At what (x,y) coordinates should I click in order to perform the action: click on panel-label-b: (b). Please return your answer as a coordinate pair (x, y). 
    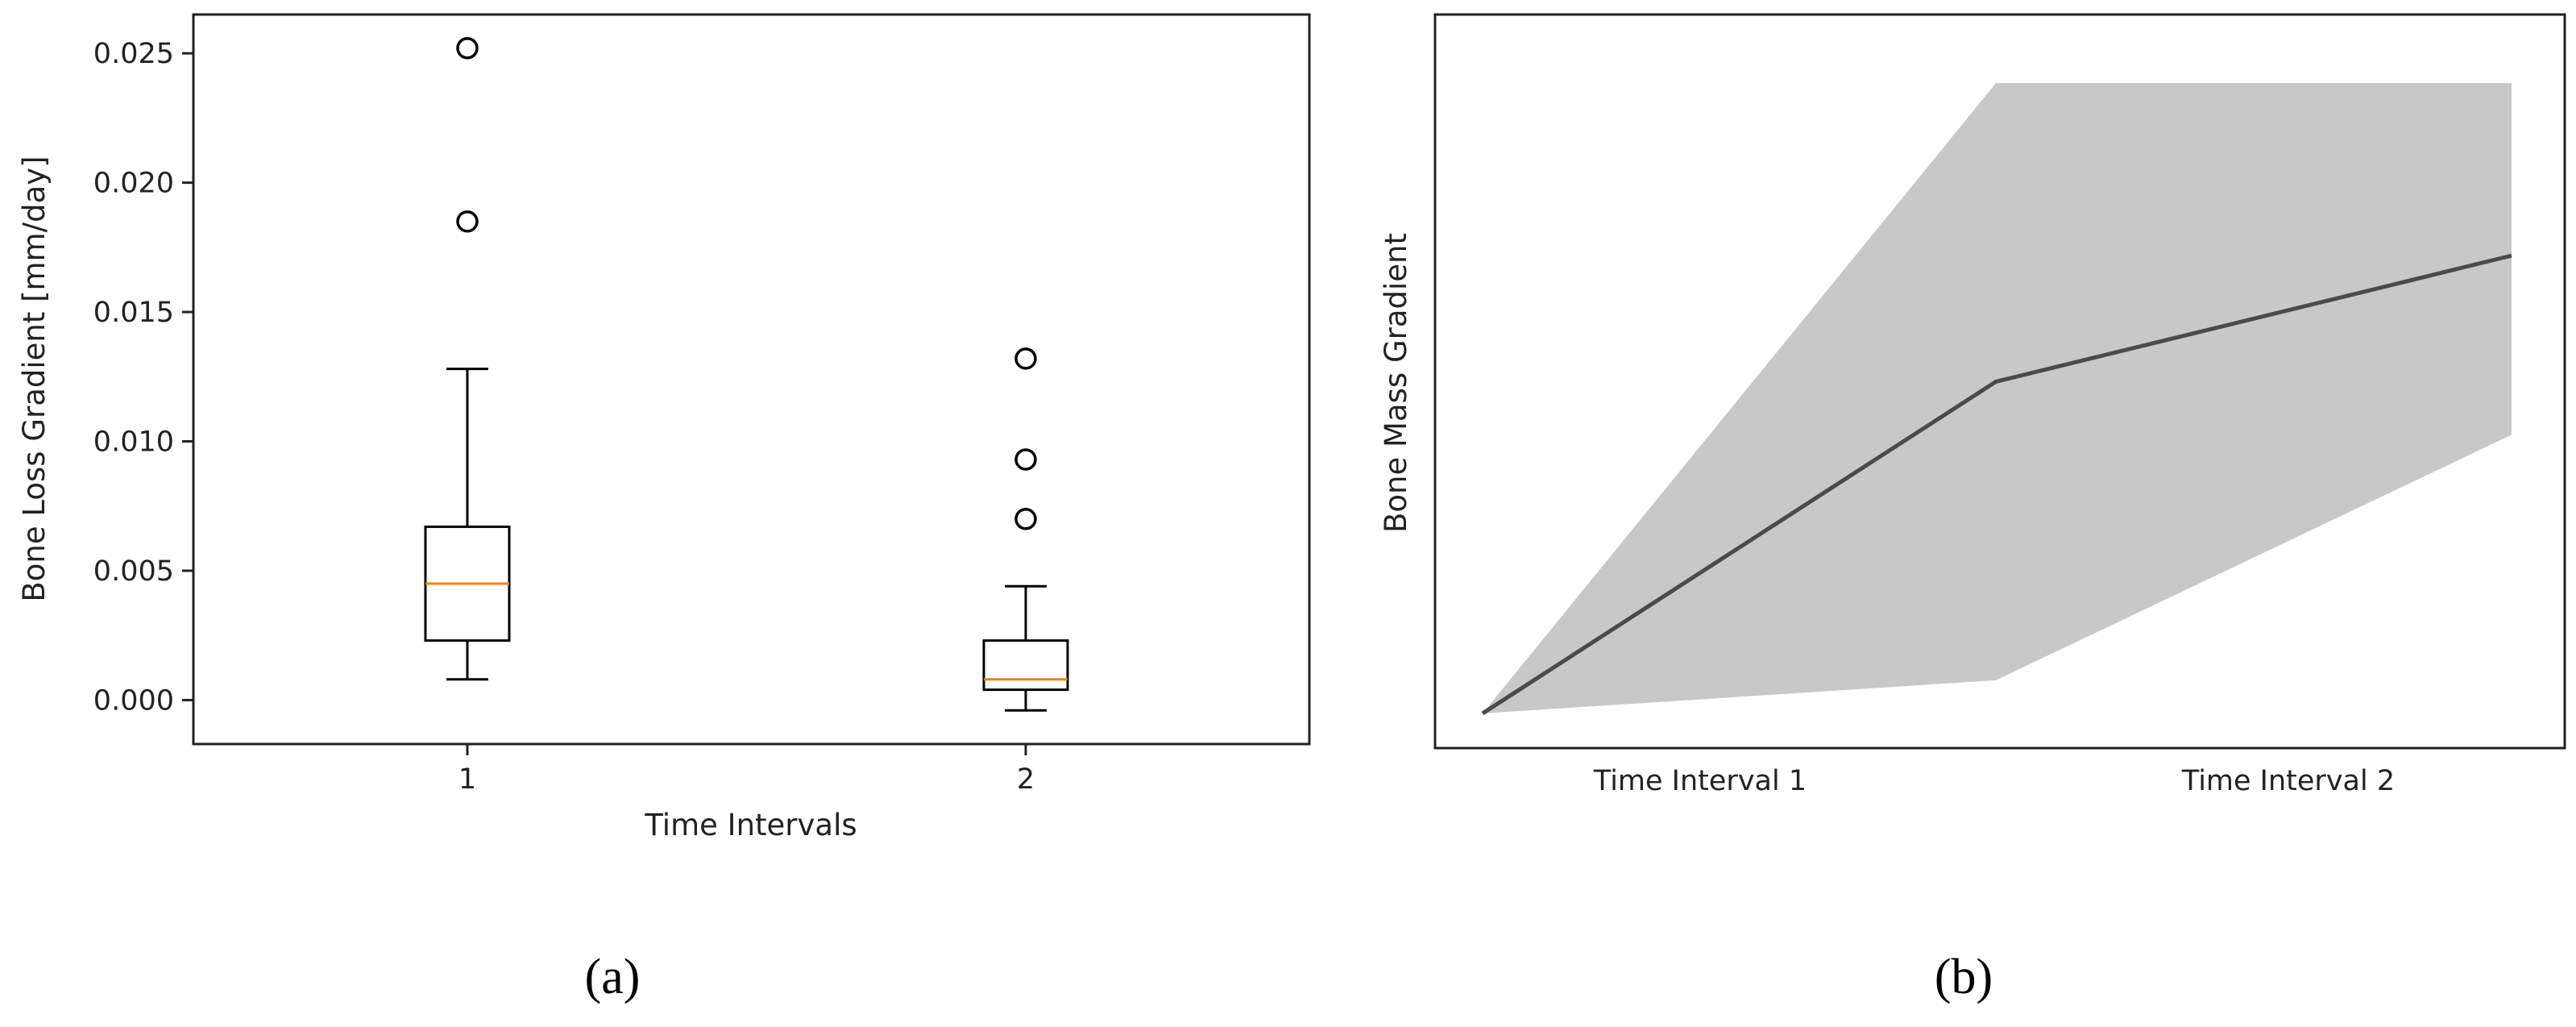
    Looking at the image, I should click on (1964, 977).